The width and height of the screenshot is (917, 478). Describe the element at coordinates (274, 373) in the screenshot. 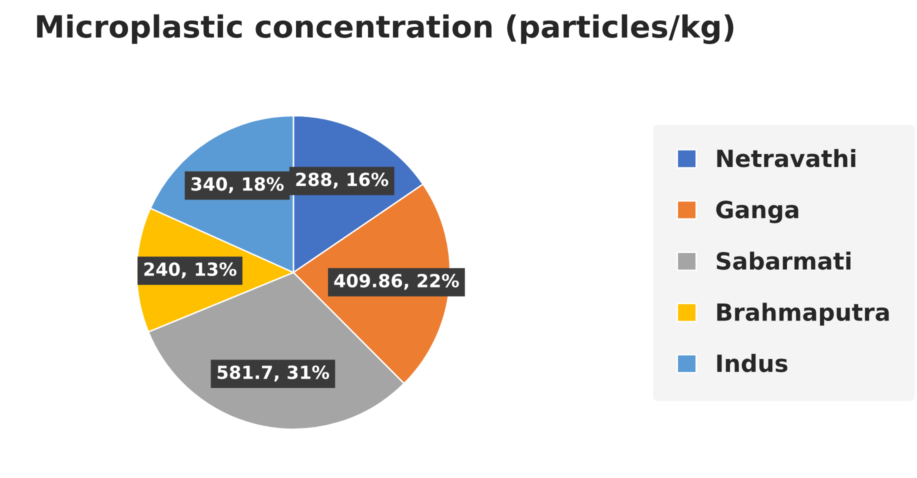

I see `data-label: 581.7, 31%` at that location.